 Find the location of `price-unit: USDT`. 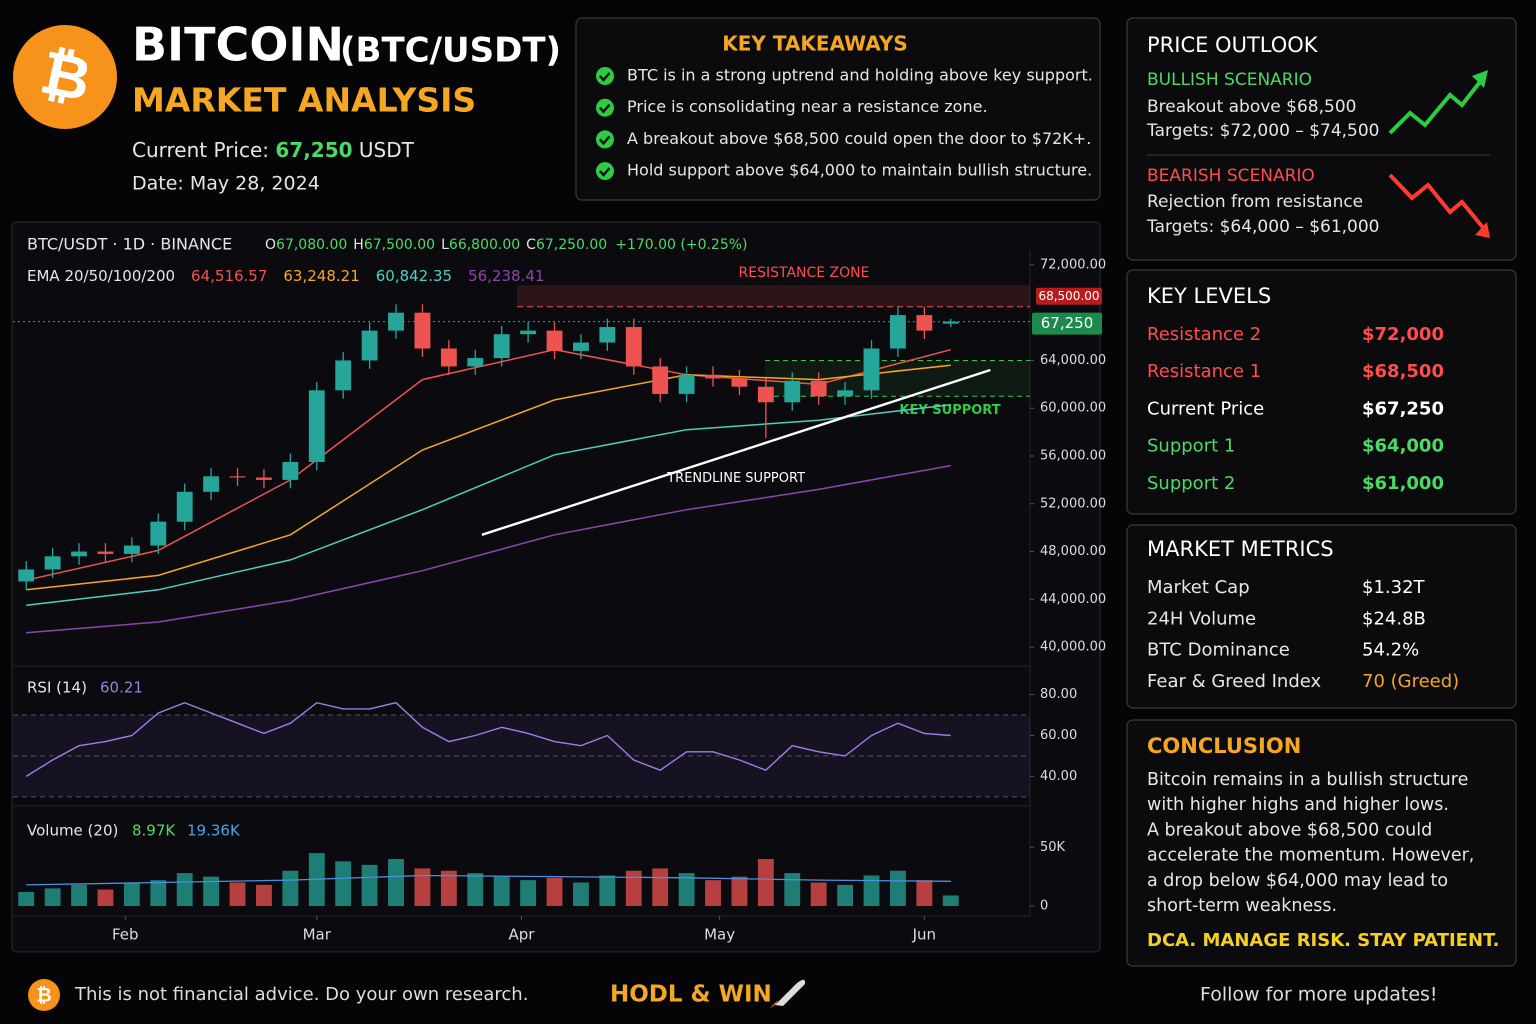

price-unit: USDT is located at coordinates (387, 150).